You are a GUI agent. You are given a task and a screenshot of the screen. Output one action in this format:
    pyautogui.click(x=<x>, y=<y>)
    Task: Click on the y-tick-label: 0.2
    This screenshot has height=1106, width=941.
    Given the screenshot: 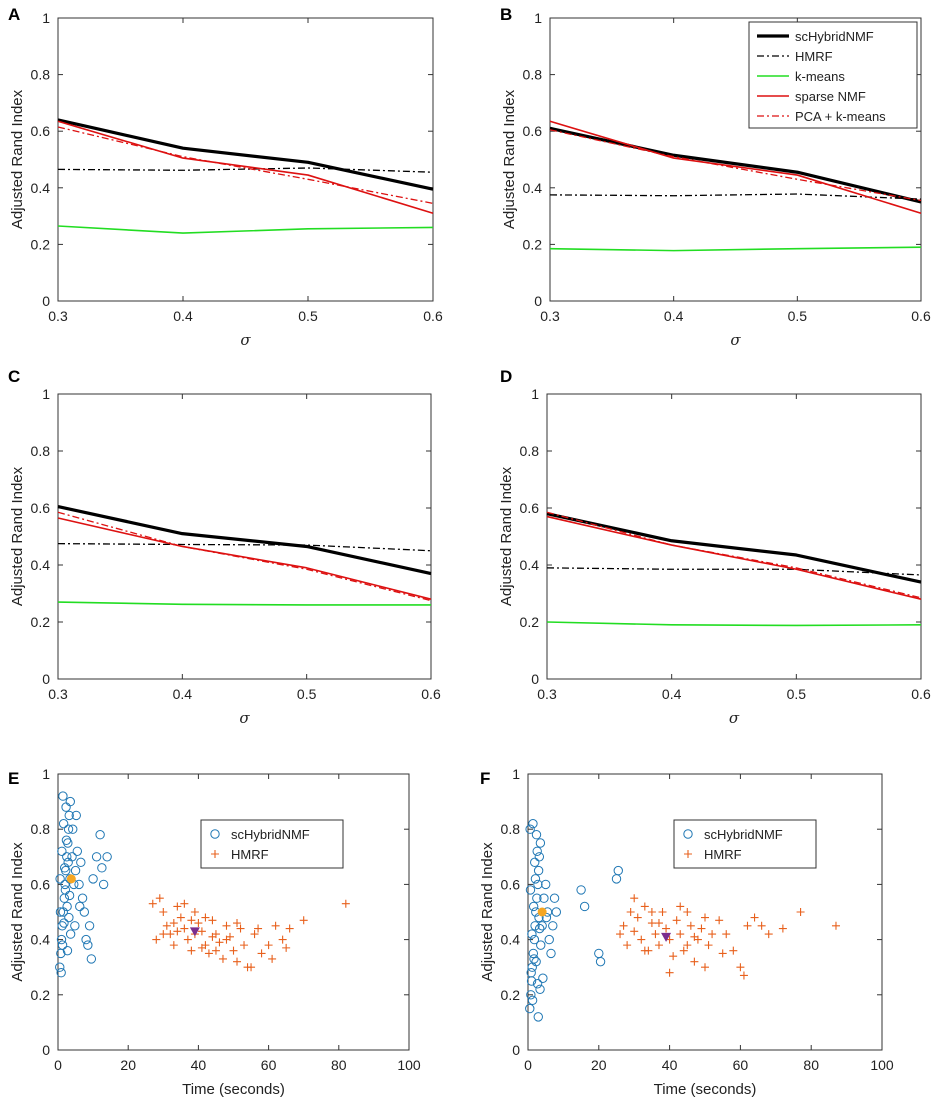 What is the action you would take?
    pyautogui.click(x=511, y=995)
    